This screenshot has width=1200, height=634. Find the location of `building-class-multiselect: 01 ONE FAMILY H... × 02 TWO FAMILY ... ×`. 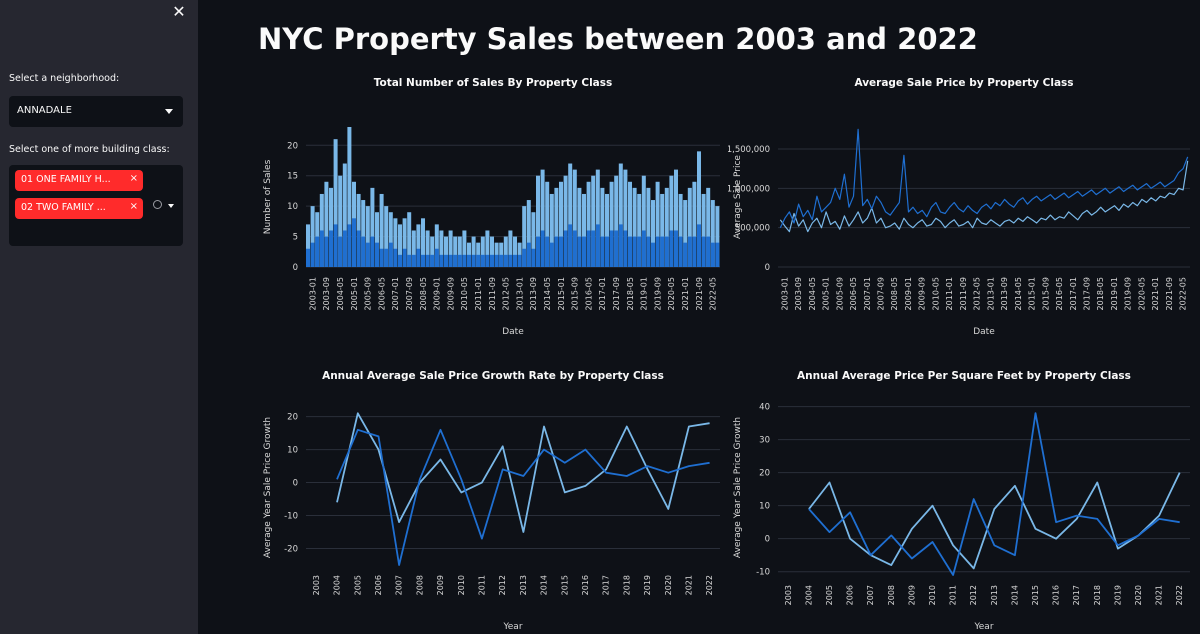

building-class-multiselect: 01 ONE FAMILY H... × 02 TWO FAMILY ... × is located at coordinates (96, 205).